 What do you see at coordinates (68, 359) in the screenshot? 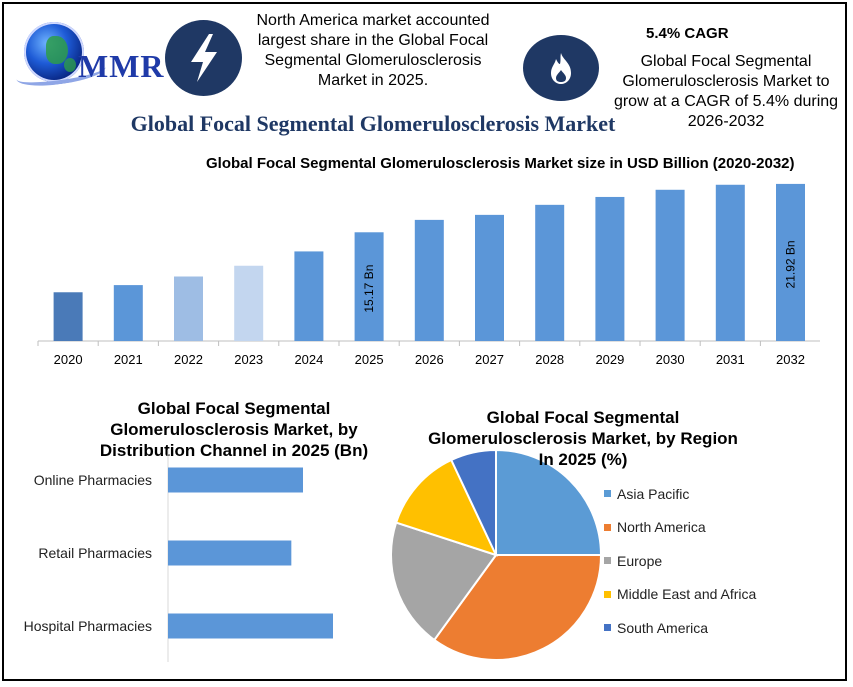
I see `x-tick-label: 2020` at bounding box center [68, 359].